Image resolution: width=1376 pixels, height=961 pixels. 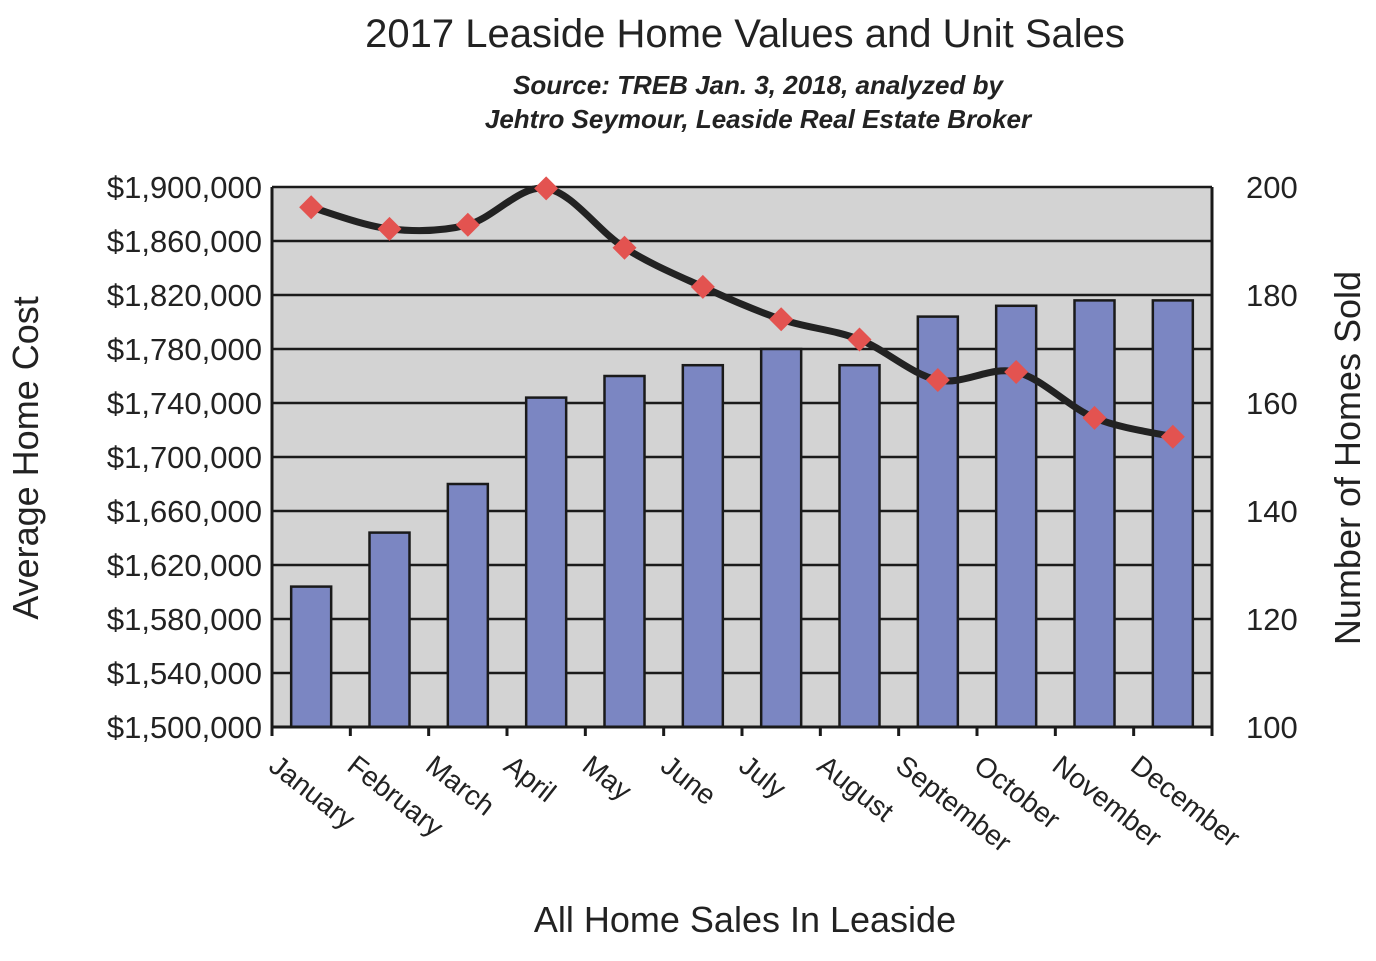 I want to click on point-august, so click(x=859, y=339).